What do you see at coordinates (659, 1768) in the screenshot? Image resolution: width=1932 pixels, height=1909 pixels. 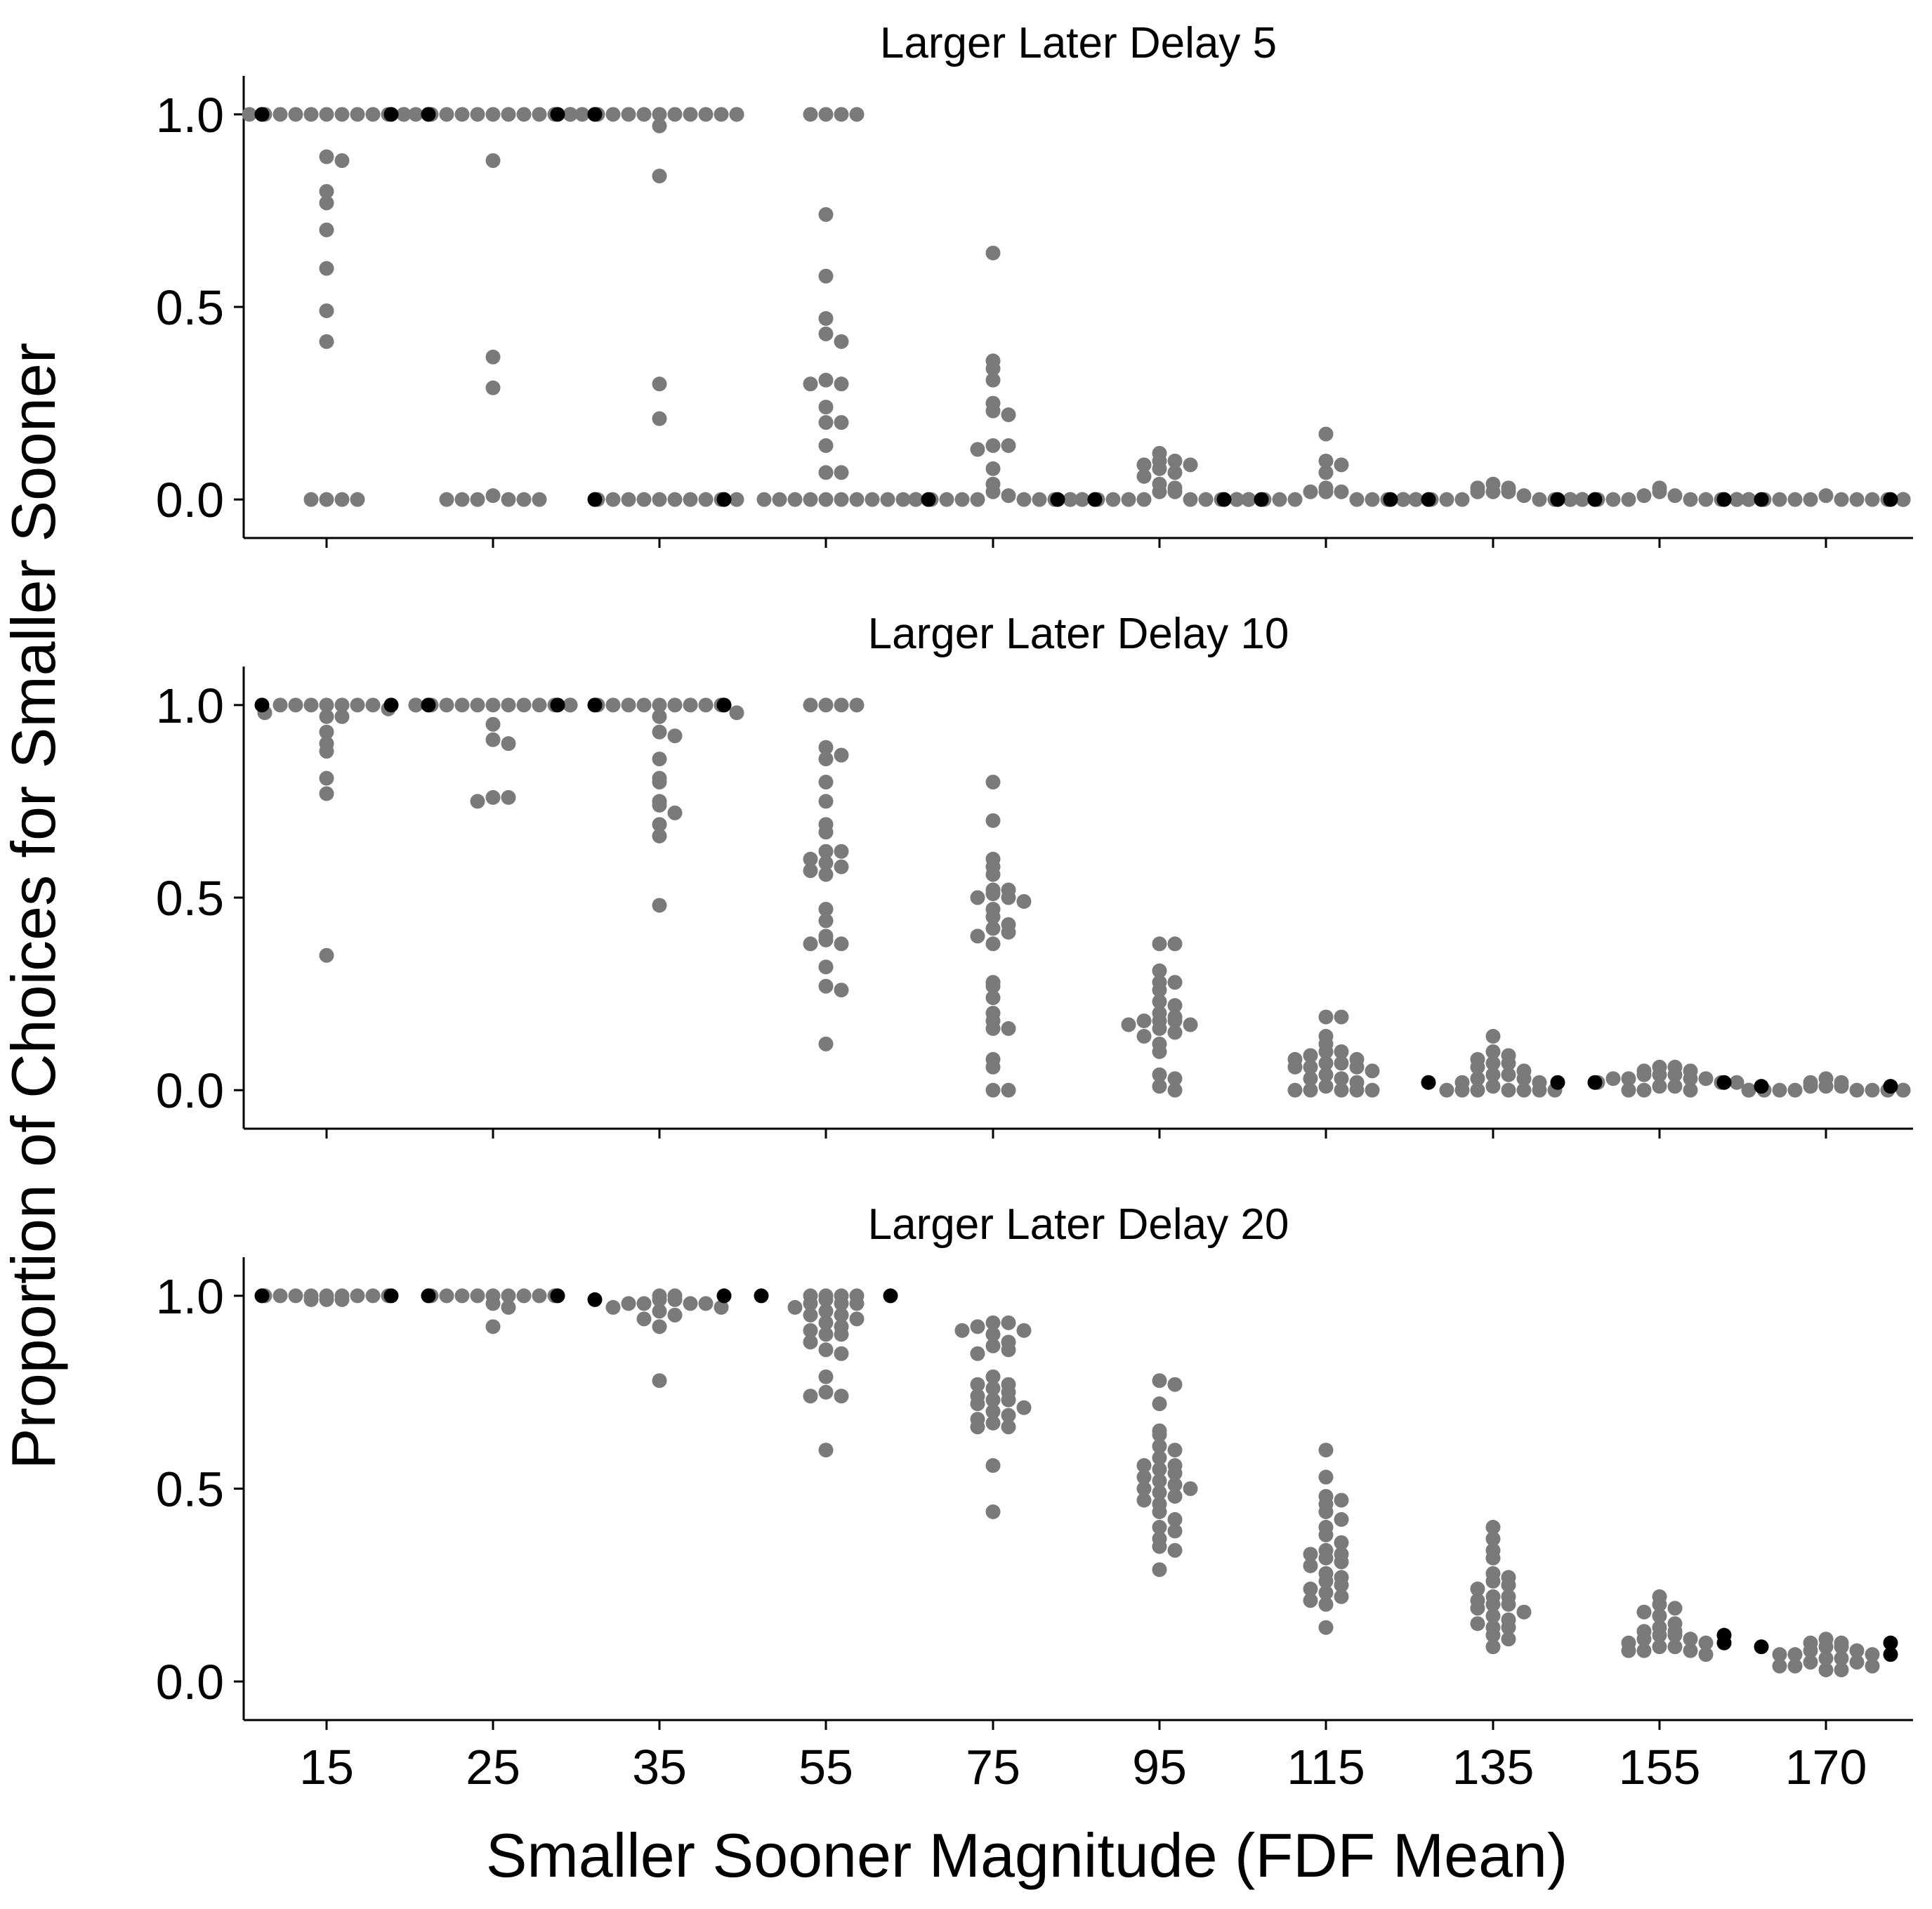 I see `x-tick-label: 35` at bounding box center [659, 1768].